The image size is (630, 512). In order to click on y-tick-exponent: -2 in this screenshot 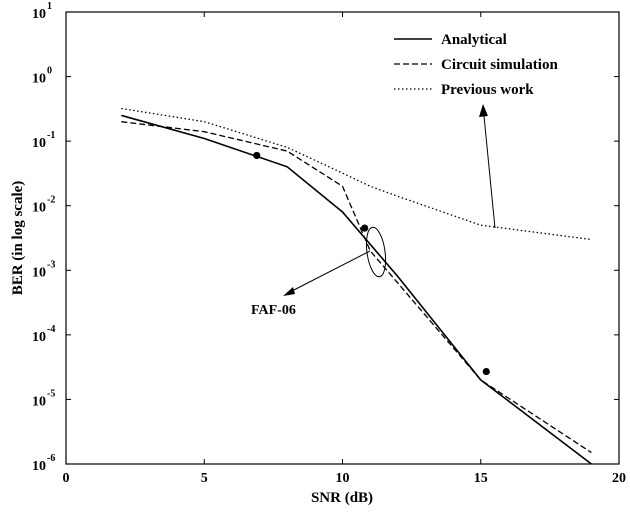, I will do `click(51, 200)`.